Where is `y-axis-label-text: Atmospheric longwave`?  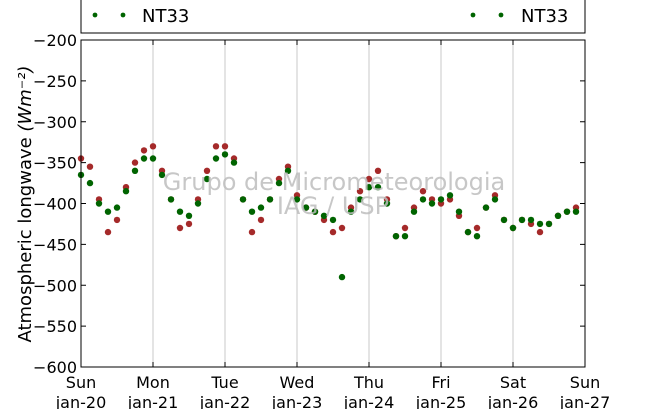 y-axis-label-text: Atmospheric longwave is located at coordinates (25, 239).